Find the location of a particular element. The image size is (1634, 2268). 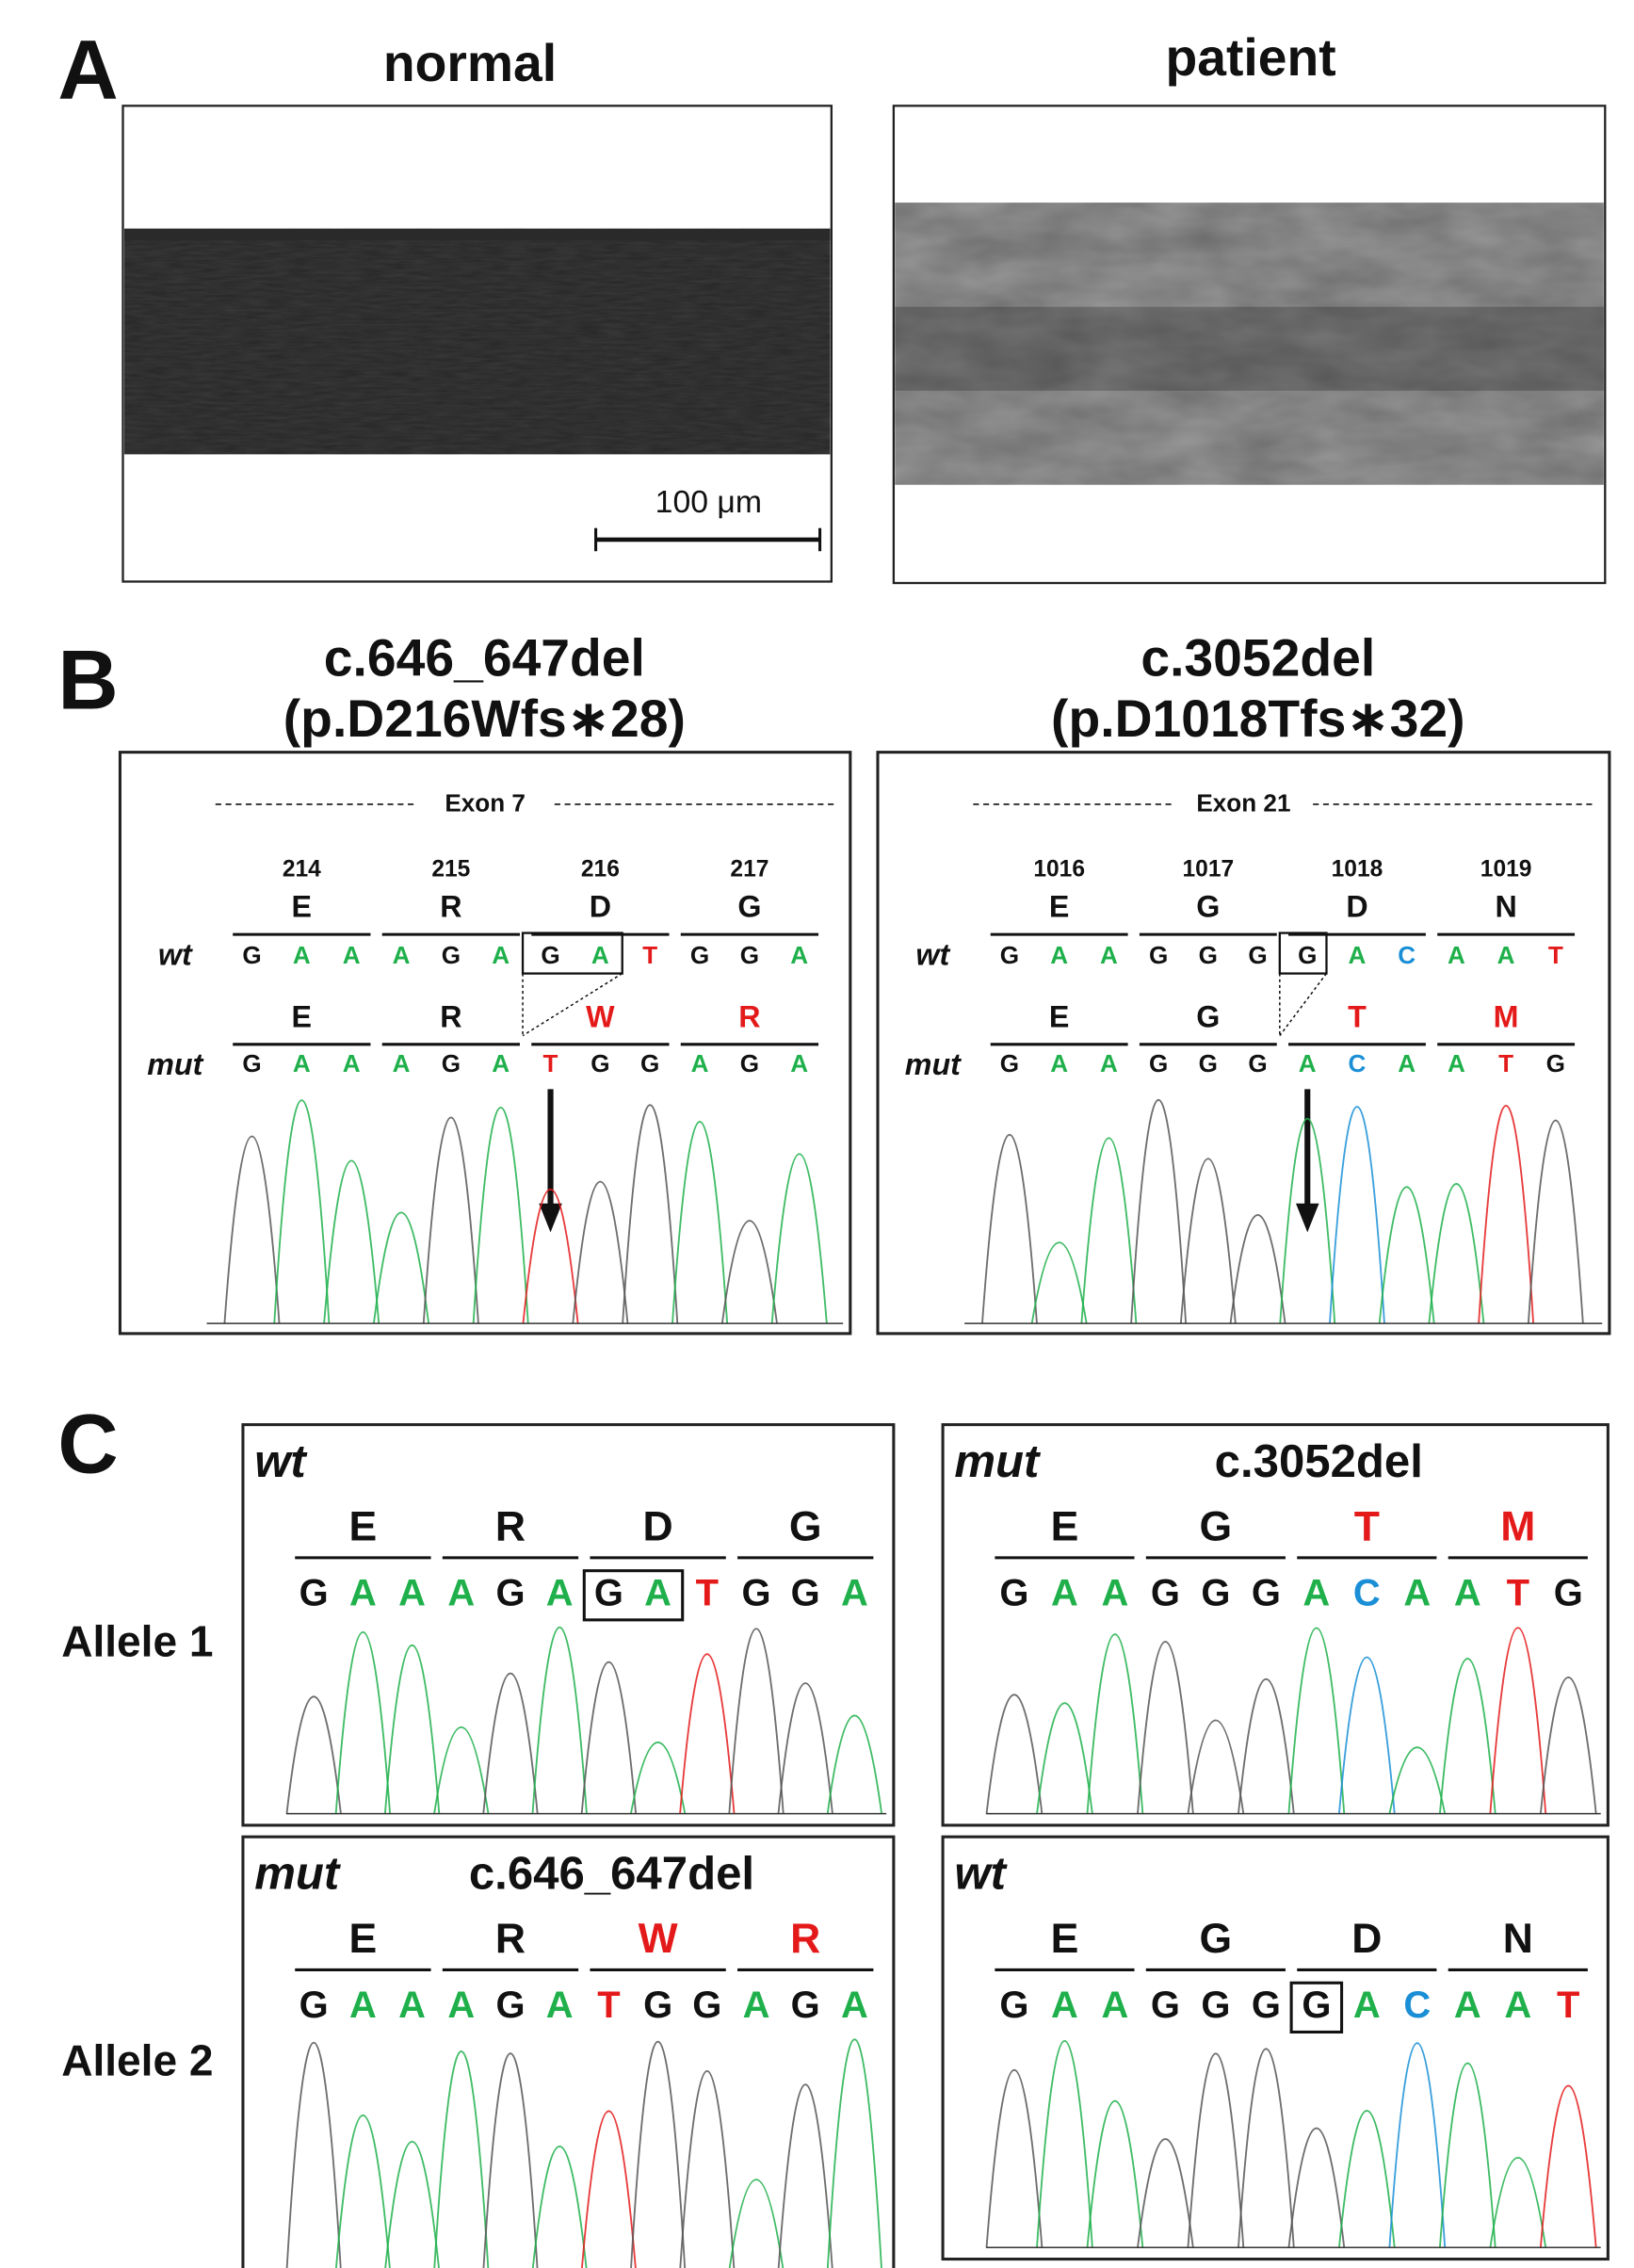

allele-label: Allele 1 is located at coordinates (137, 1641).